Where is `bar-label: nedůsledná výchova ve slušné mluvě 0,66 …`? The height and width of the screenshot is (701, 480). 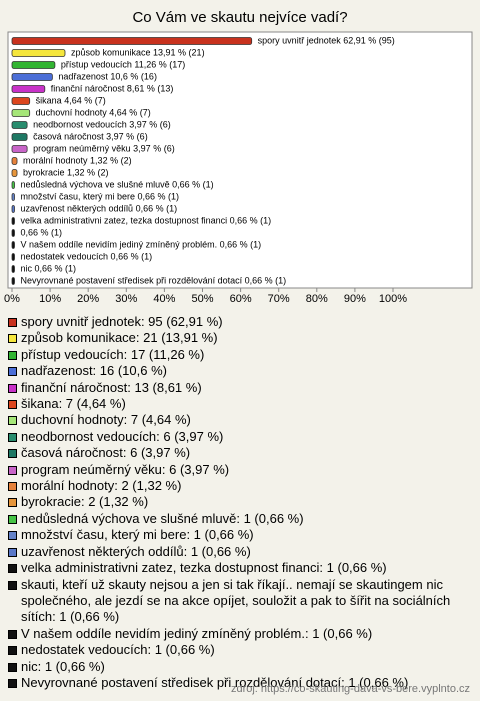 bar-label: nedůsledná výchova ve slušné mluvě 0,66 … is located at coordinates (117, 184).